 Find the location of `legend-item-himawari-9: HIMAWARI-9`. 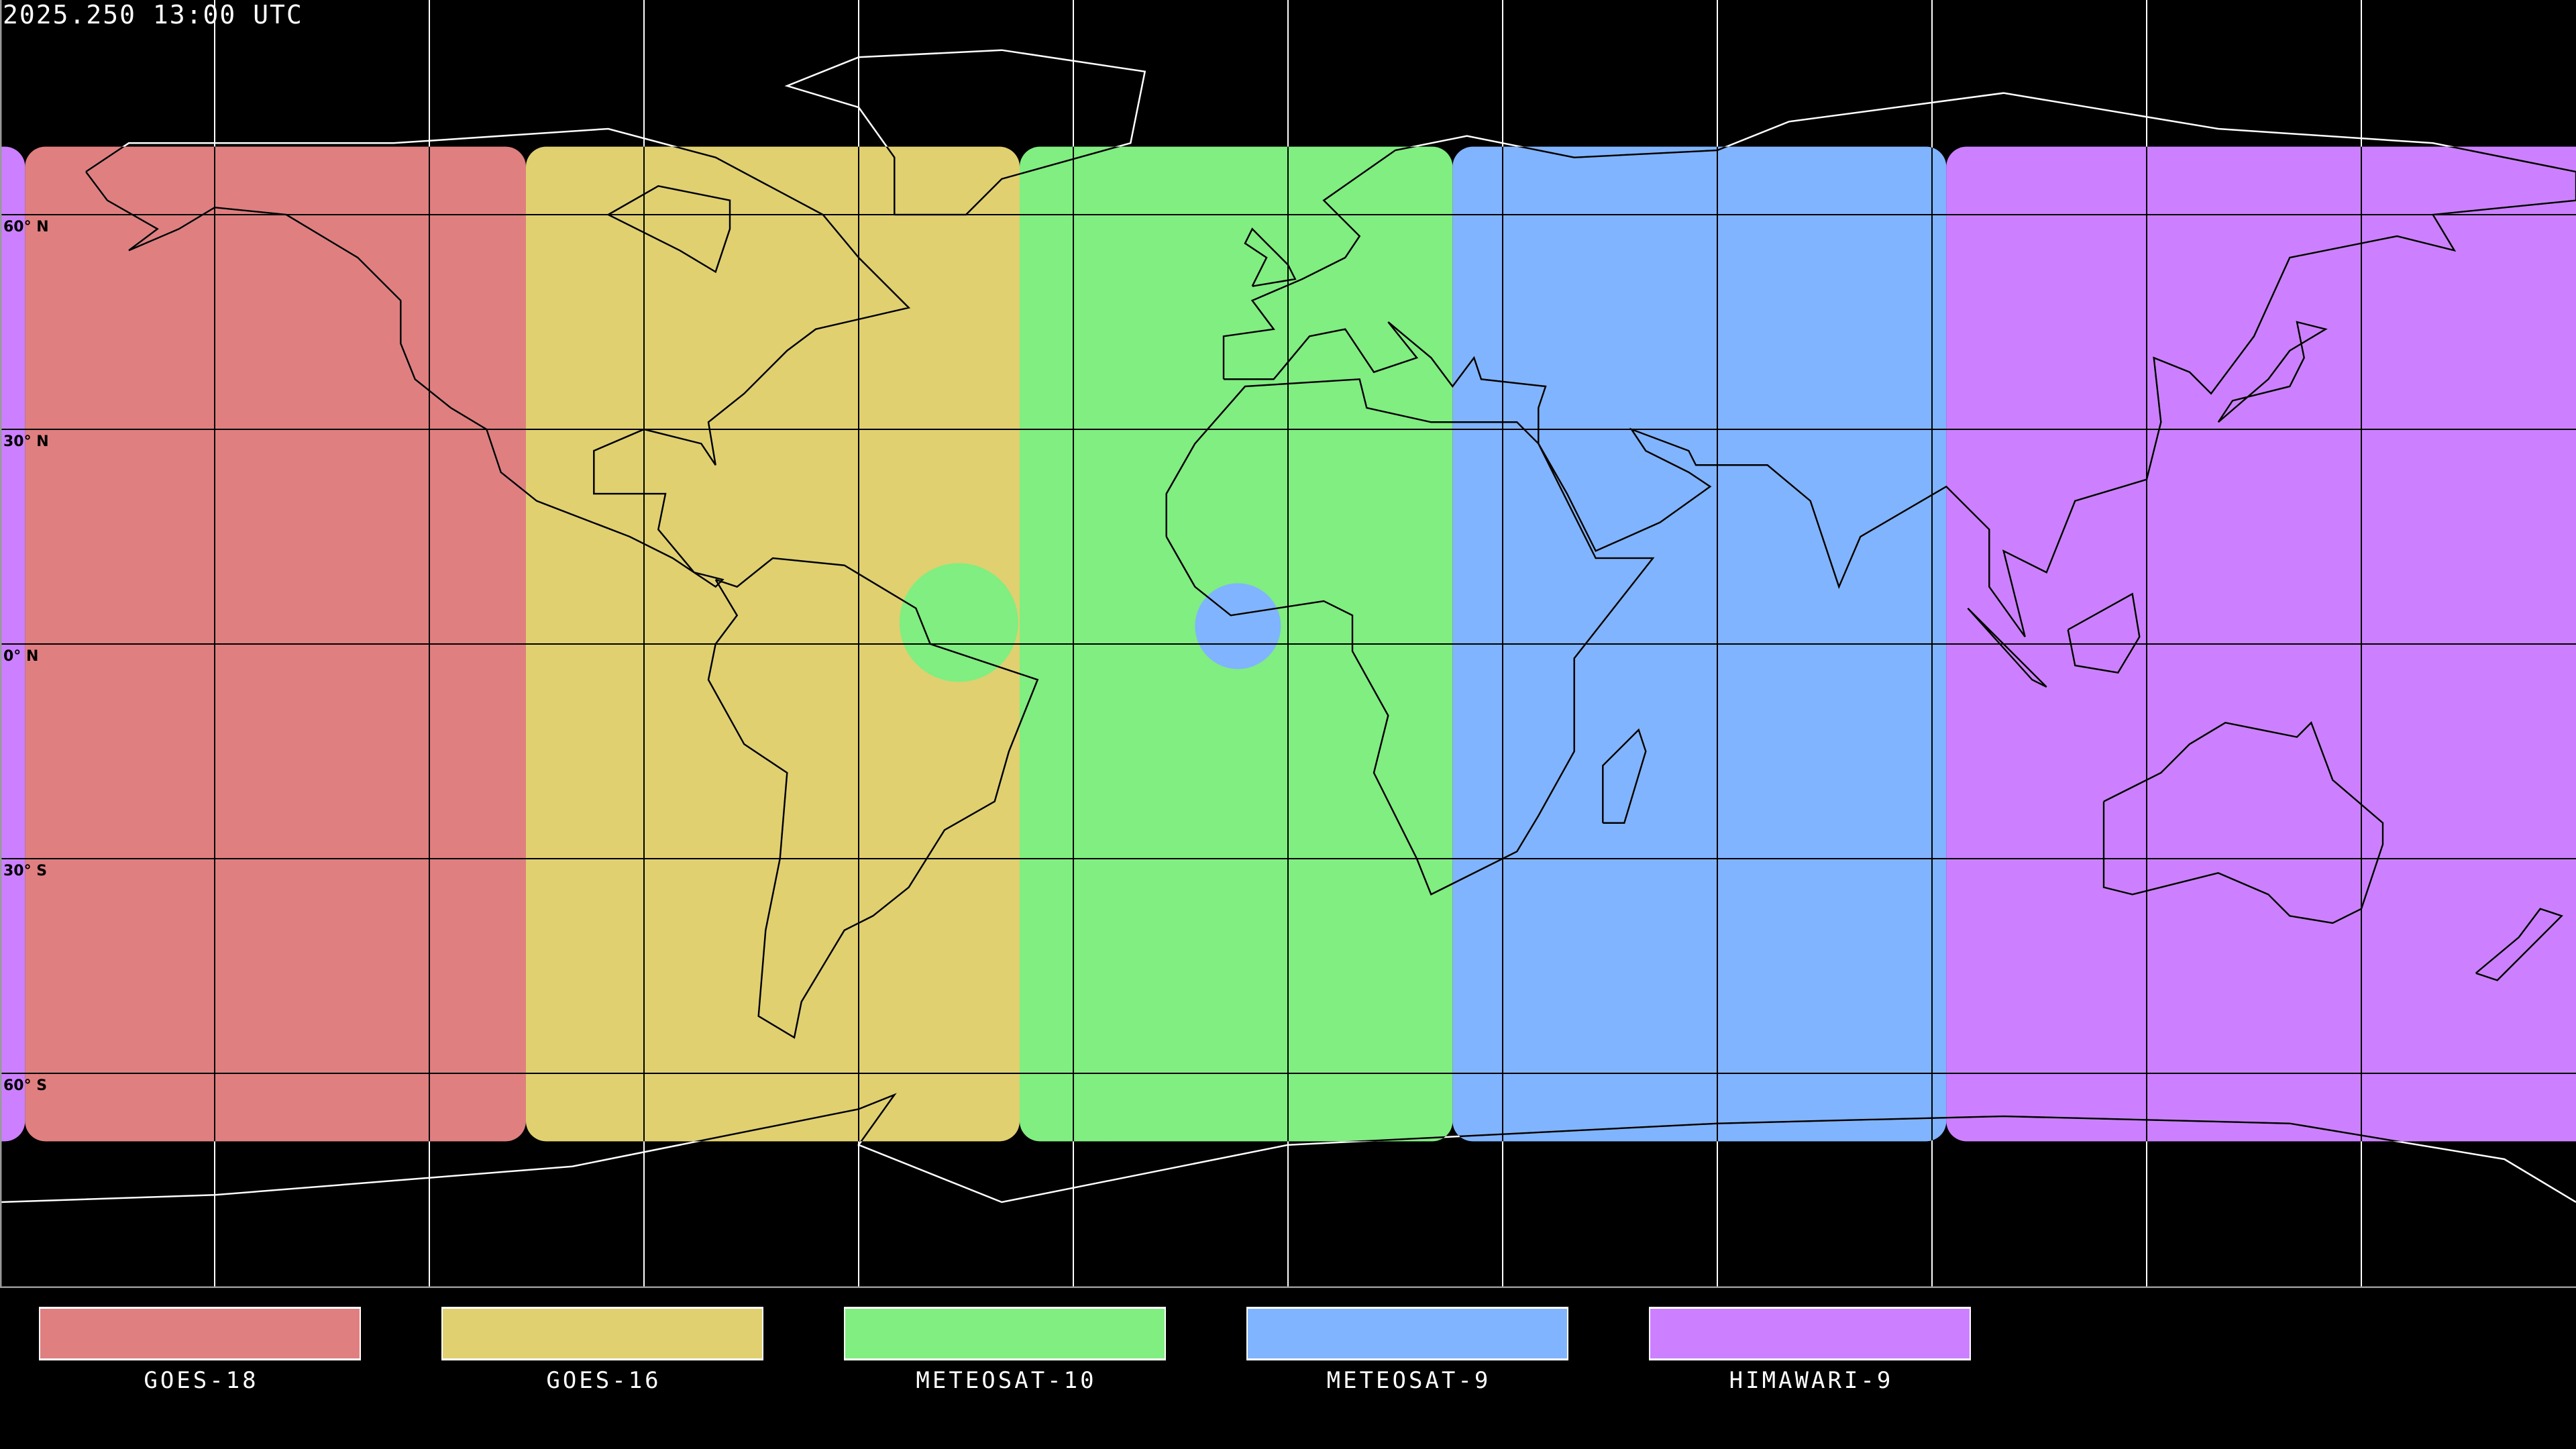

legend-item-himawari-9: HIMAWARI-9 is located at coordinates (1811, 1350).